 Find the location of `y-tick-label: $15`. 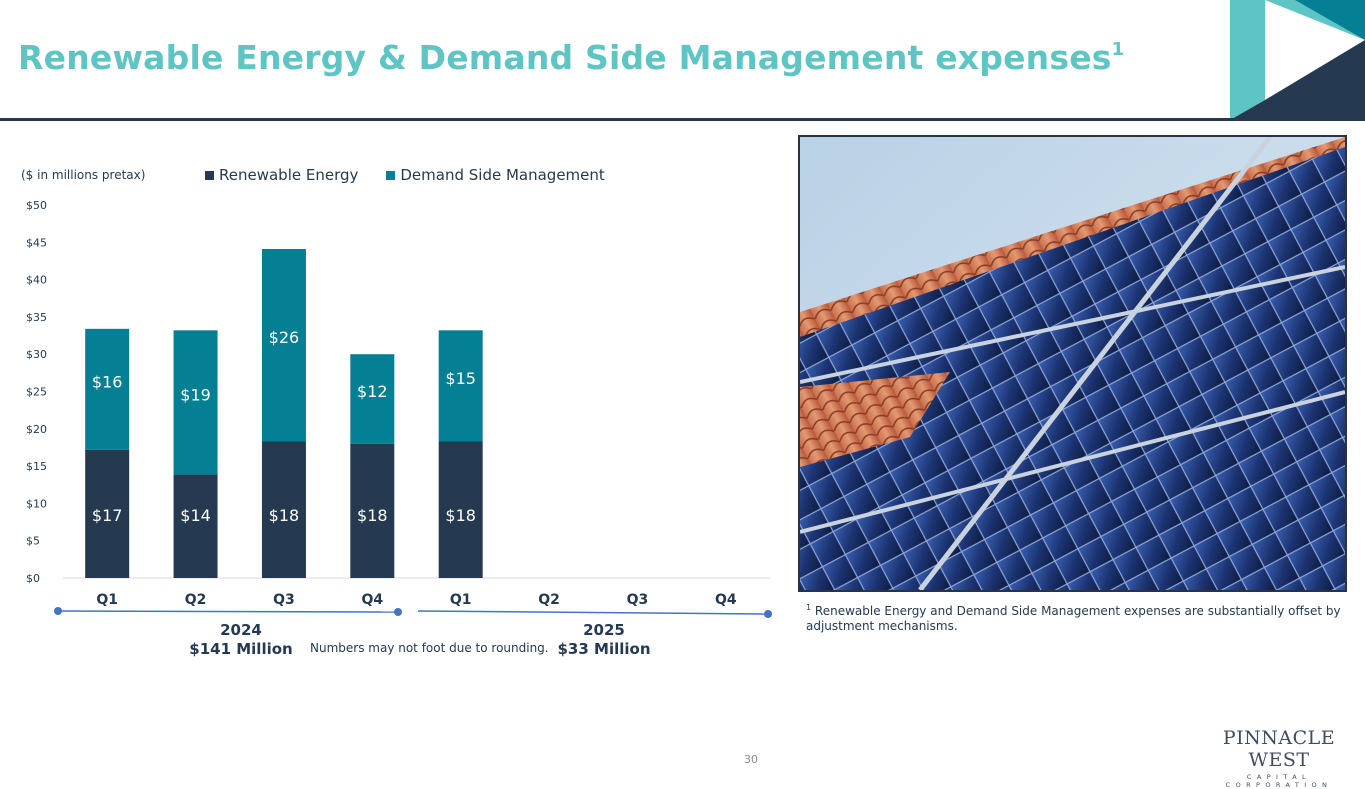

y-tick-label: $15 is located at coordinates (36, 466).